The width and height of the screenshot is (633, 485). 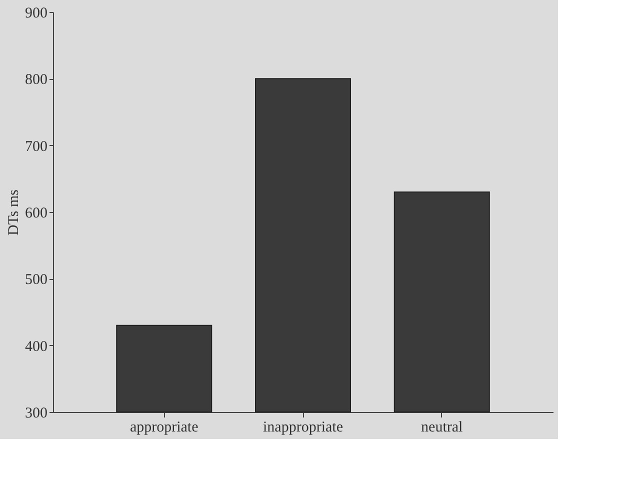 What do you see at coordinates (36, 214) in the screenshot?
I see `y-tick-label: 600` at bounding box center [36, 214].